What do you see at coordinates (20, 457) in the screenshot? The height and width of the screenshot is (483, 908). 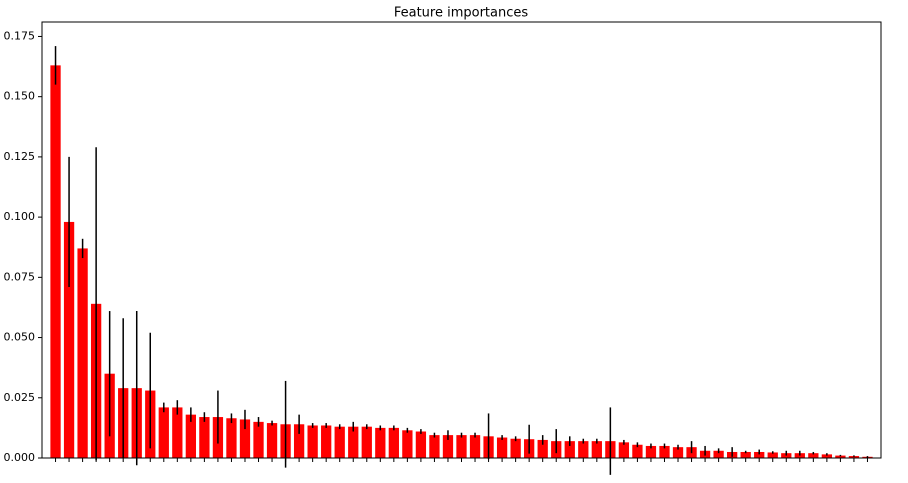 I see `y-tick-label: 0.000` at bounding box center [20, 457].